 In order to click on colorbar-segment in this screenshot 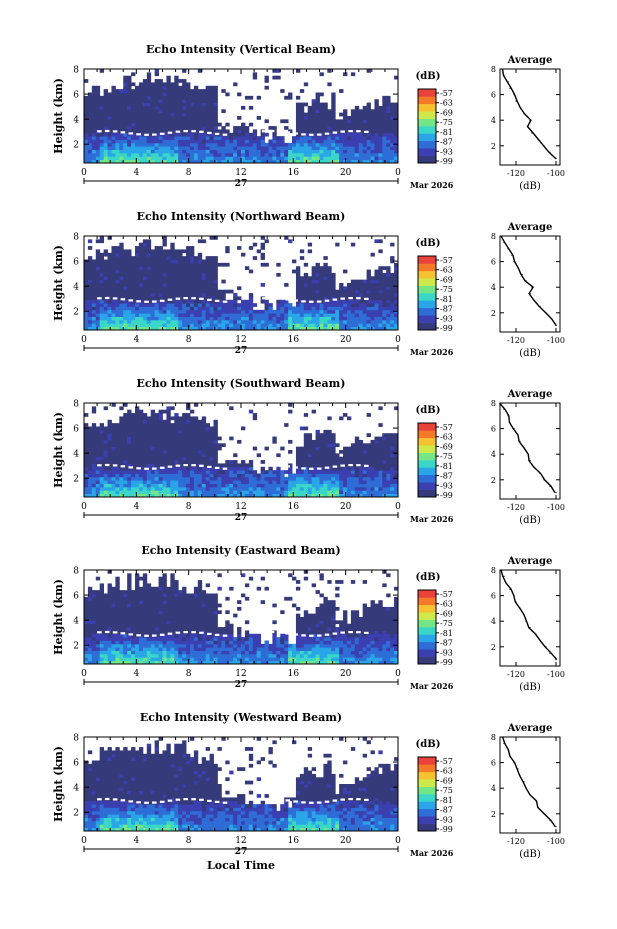, I will do `click(427, 304)`.